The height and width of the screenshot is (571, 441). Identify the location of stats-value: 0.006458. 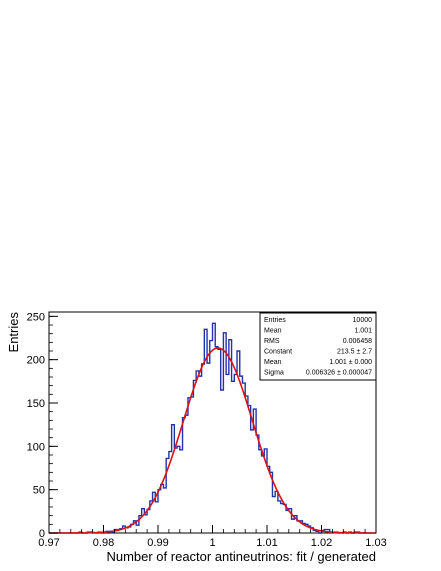
(357, 341).